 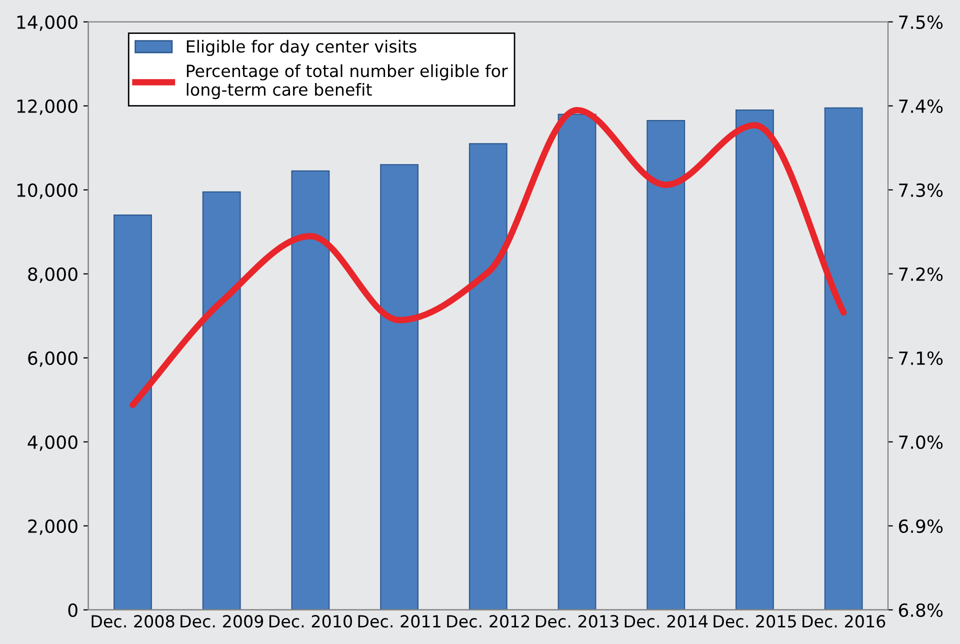 What do you see at coordinates (921, 442) in the screenshot?
I see `y2-tick-label: 7.0%` at bounding box center [921, 442].